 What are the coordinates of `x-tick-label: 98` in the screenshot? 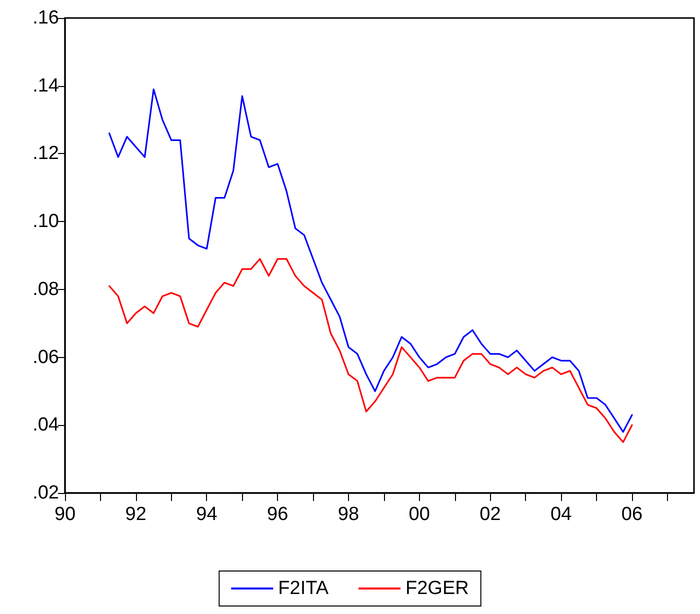 It's located at (349, 514).